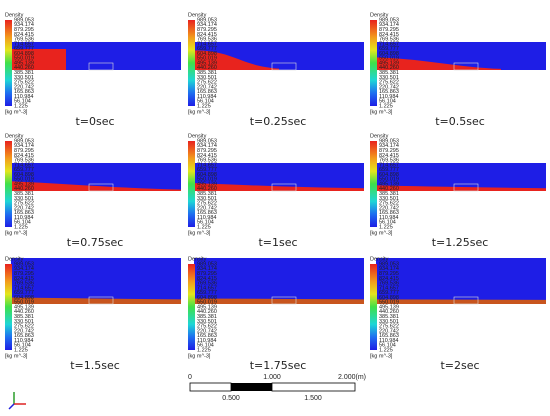 Image resolution: width=550 pixels, height=416 pixels. Describe the element at coordinates (207, 279) in the screenshot. I see `legend-label: 824.415` at that location.